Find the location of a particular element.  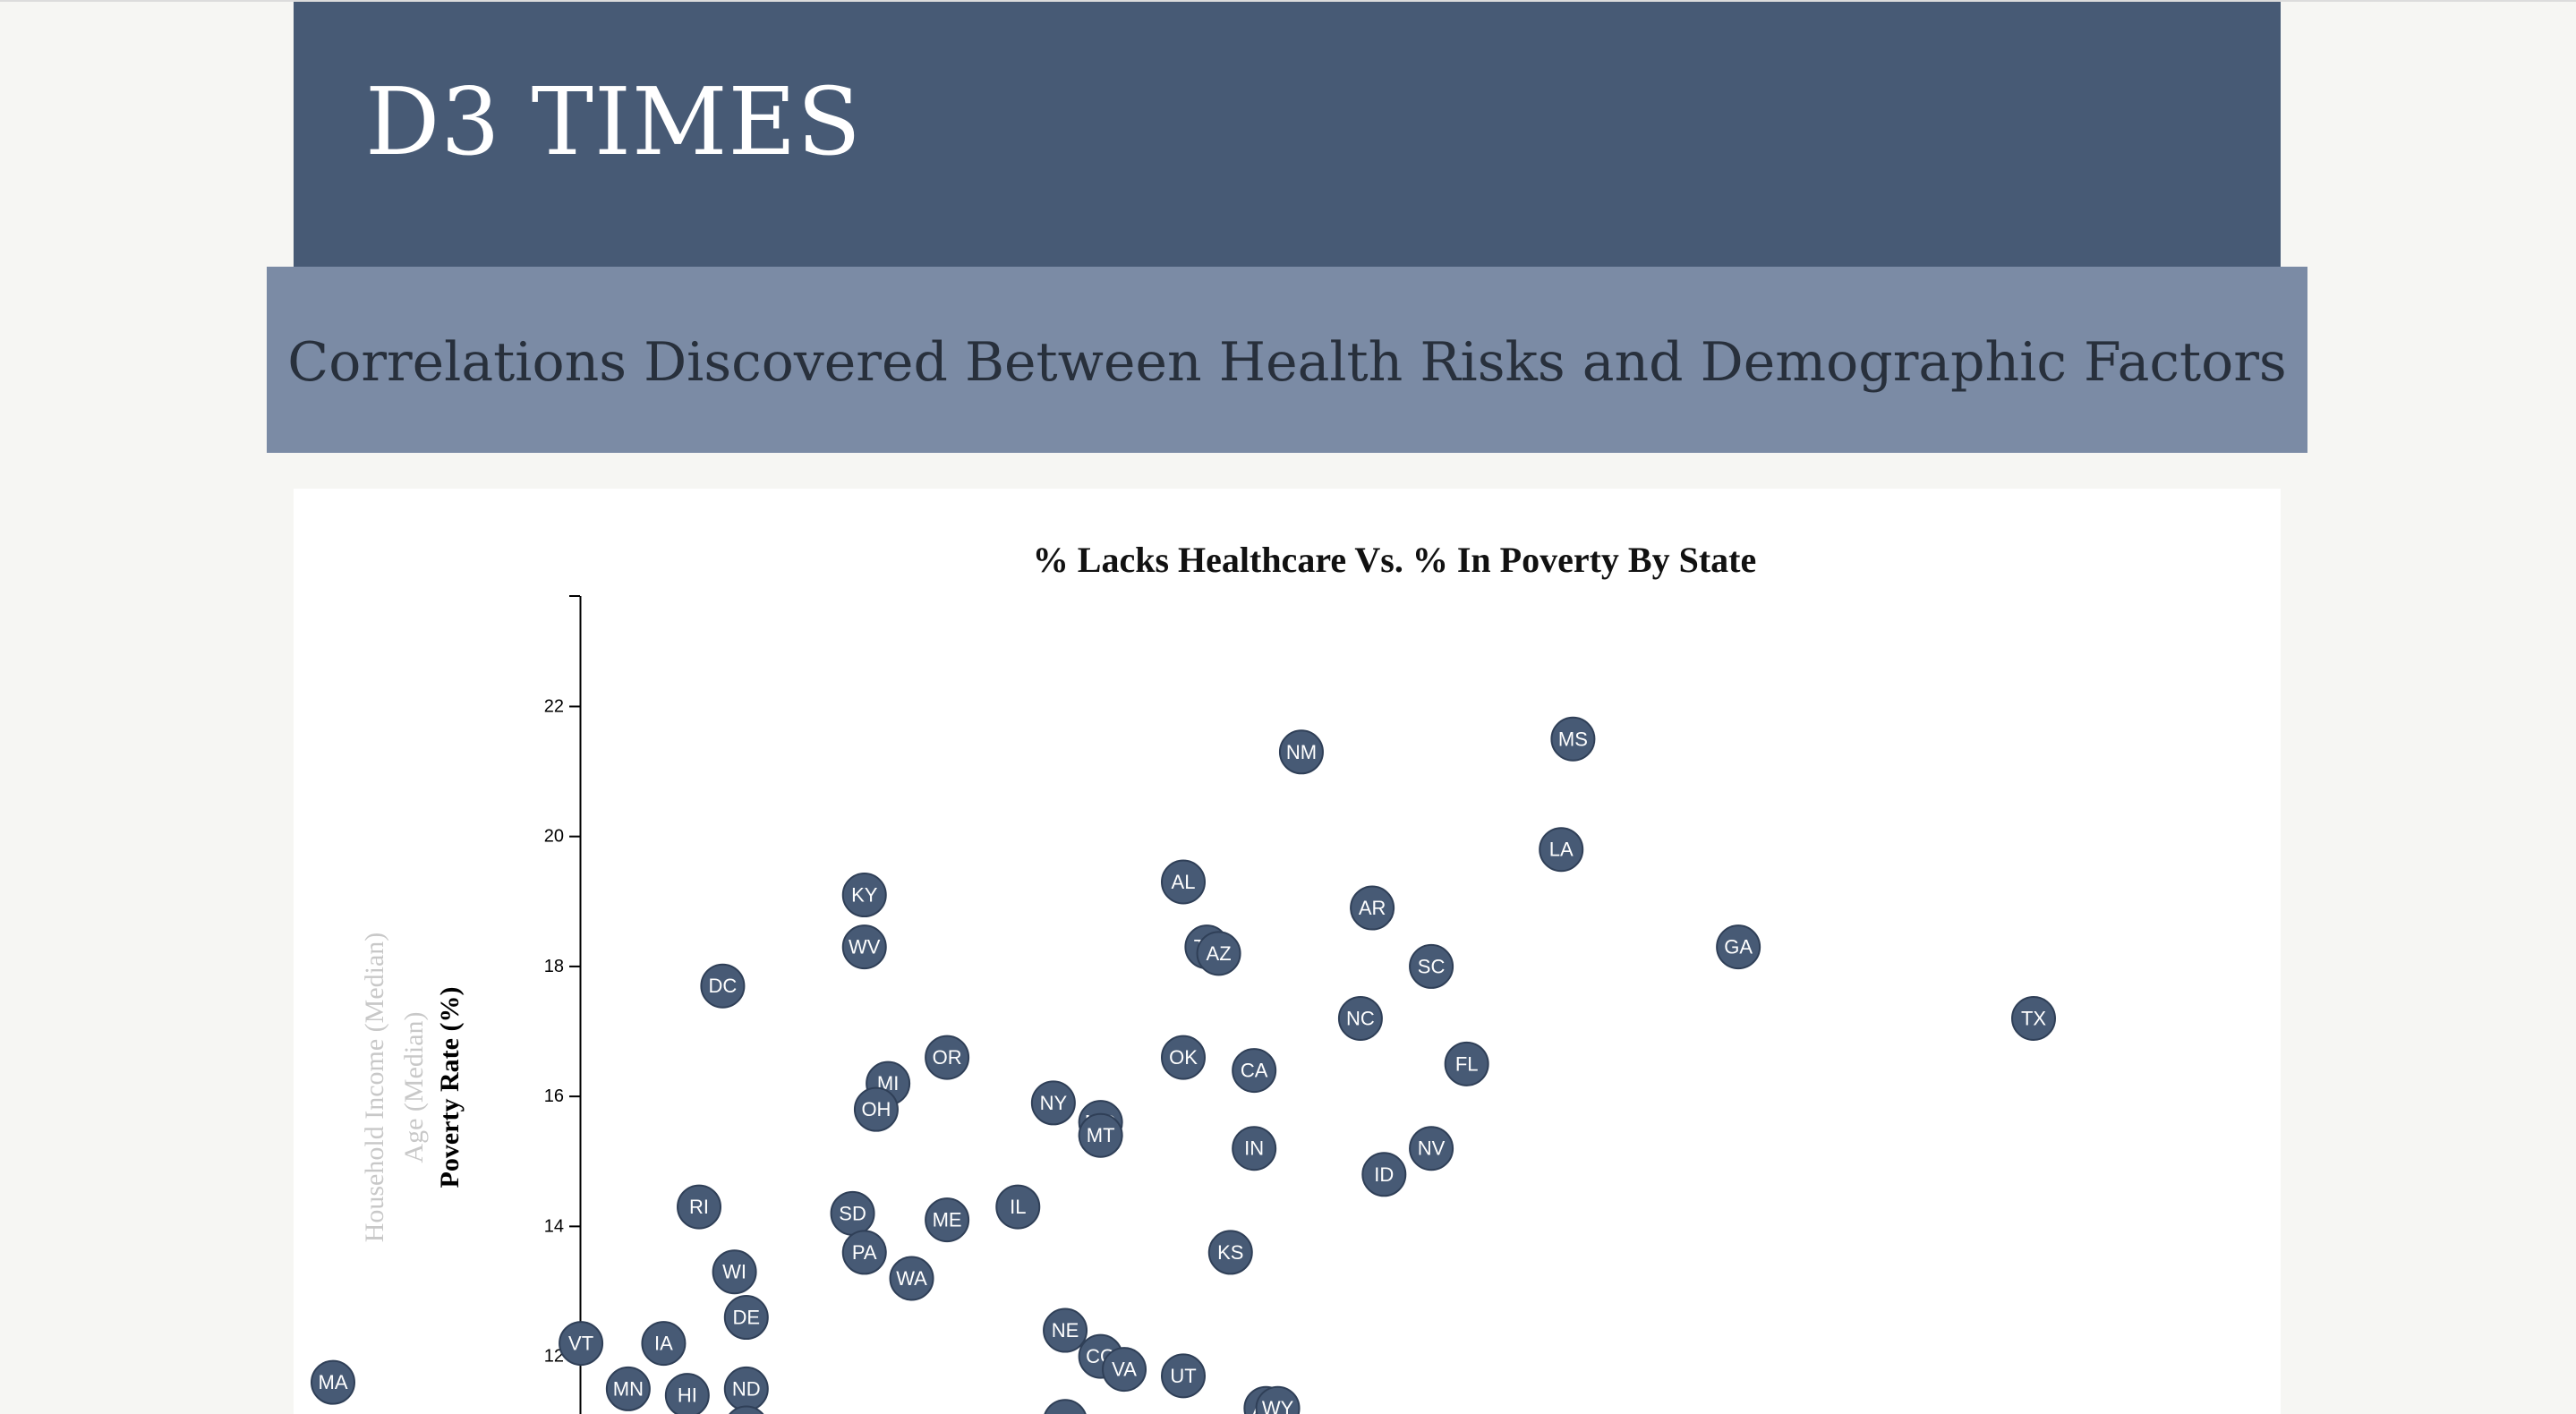

state-abbr-label: DC is located at coordinates (723, 986).